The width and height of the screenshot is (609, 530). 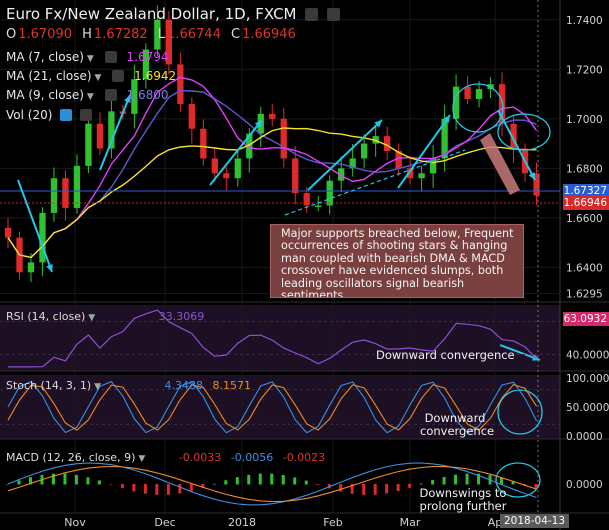 I want to click on macd-note: Downswings to prolong further, so click(x=463, y=499).